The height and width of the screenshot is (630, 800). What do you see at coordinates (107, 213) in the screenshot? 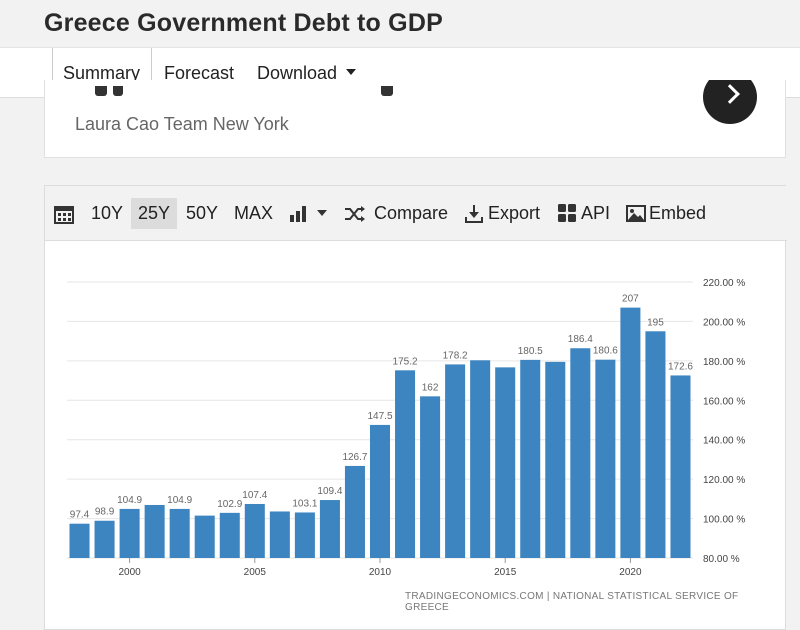
I see `range-10y-button: 10Y` at bounding box center [107, 213].